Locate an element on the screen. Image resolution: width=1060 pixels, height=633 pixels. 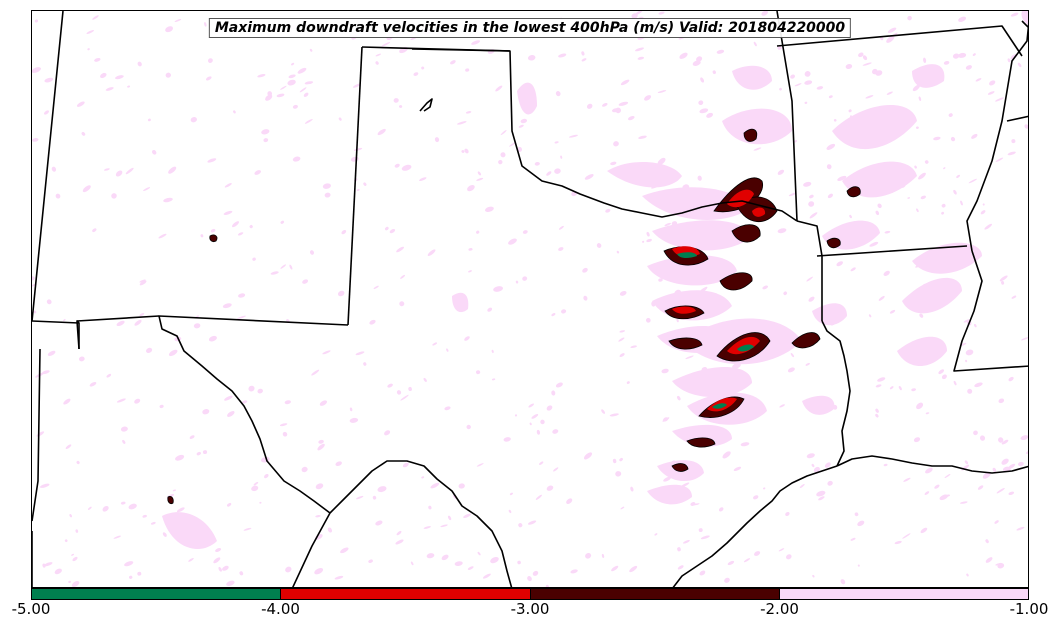
ok-tx-red-river is located at coordinates (579, 134).